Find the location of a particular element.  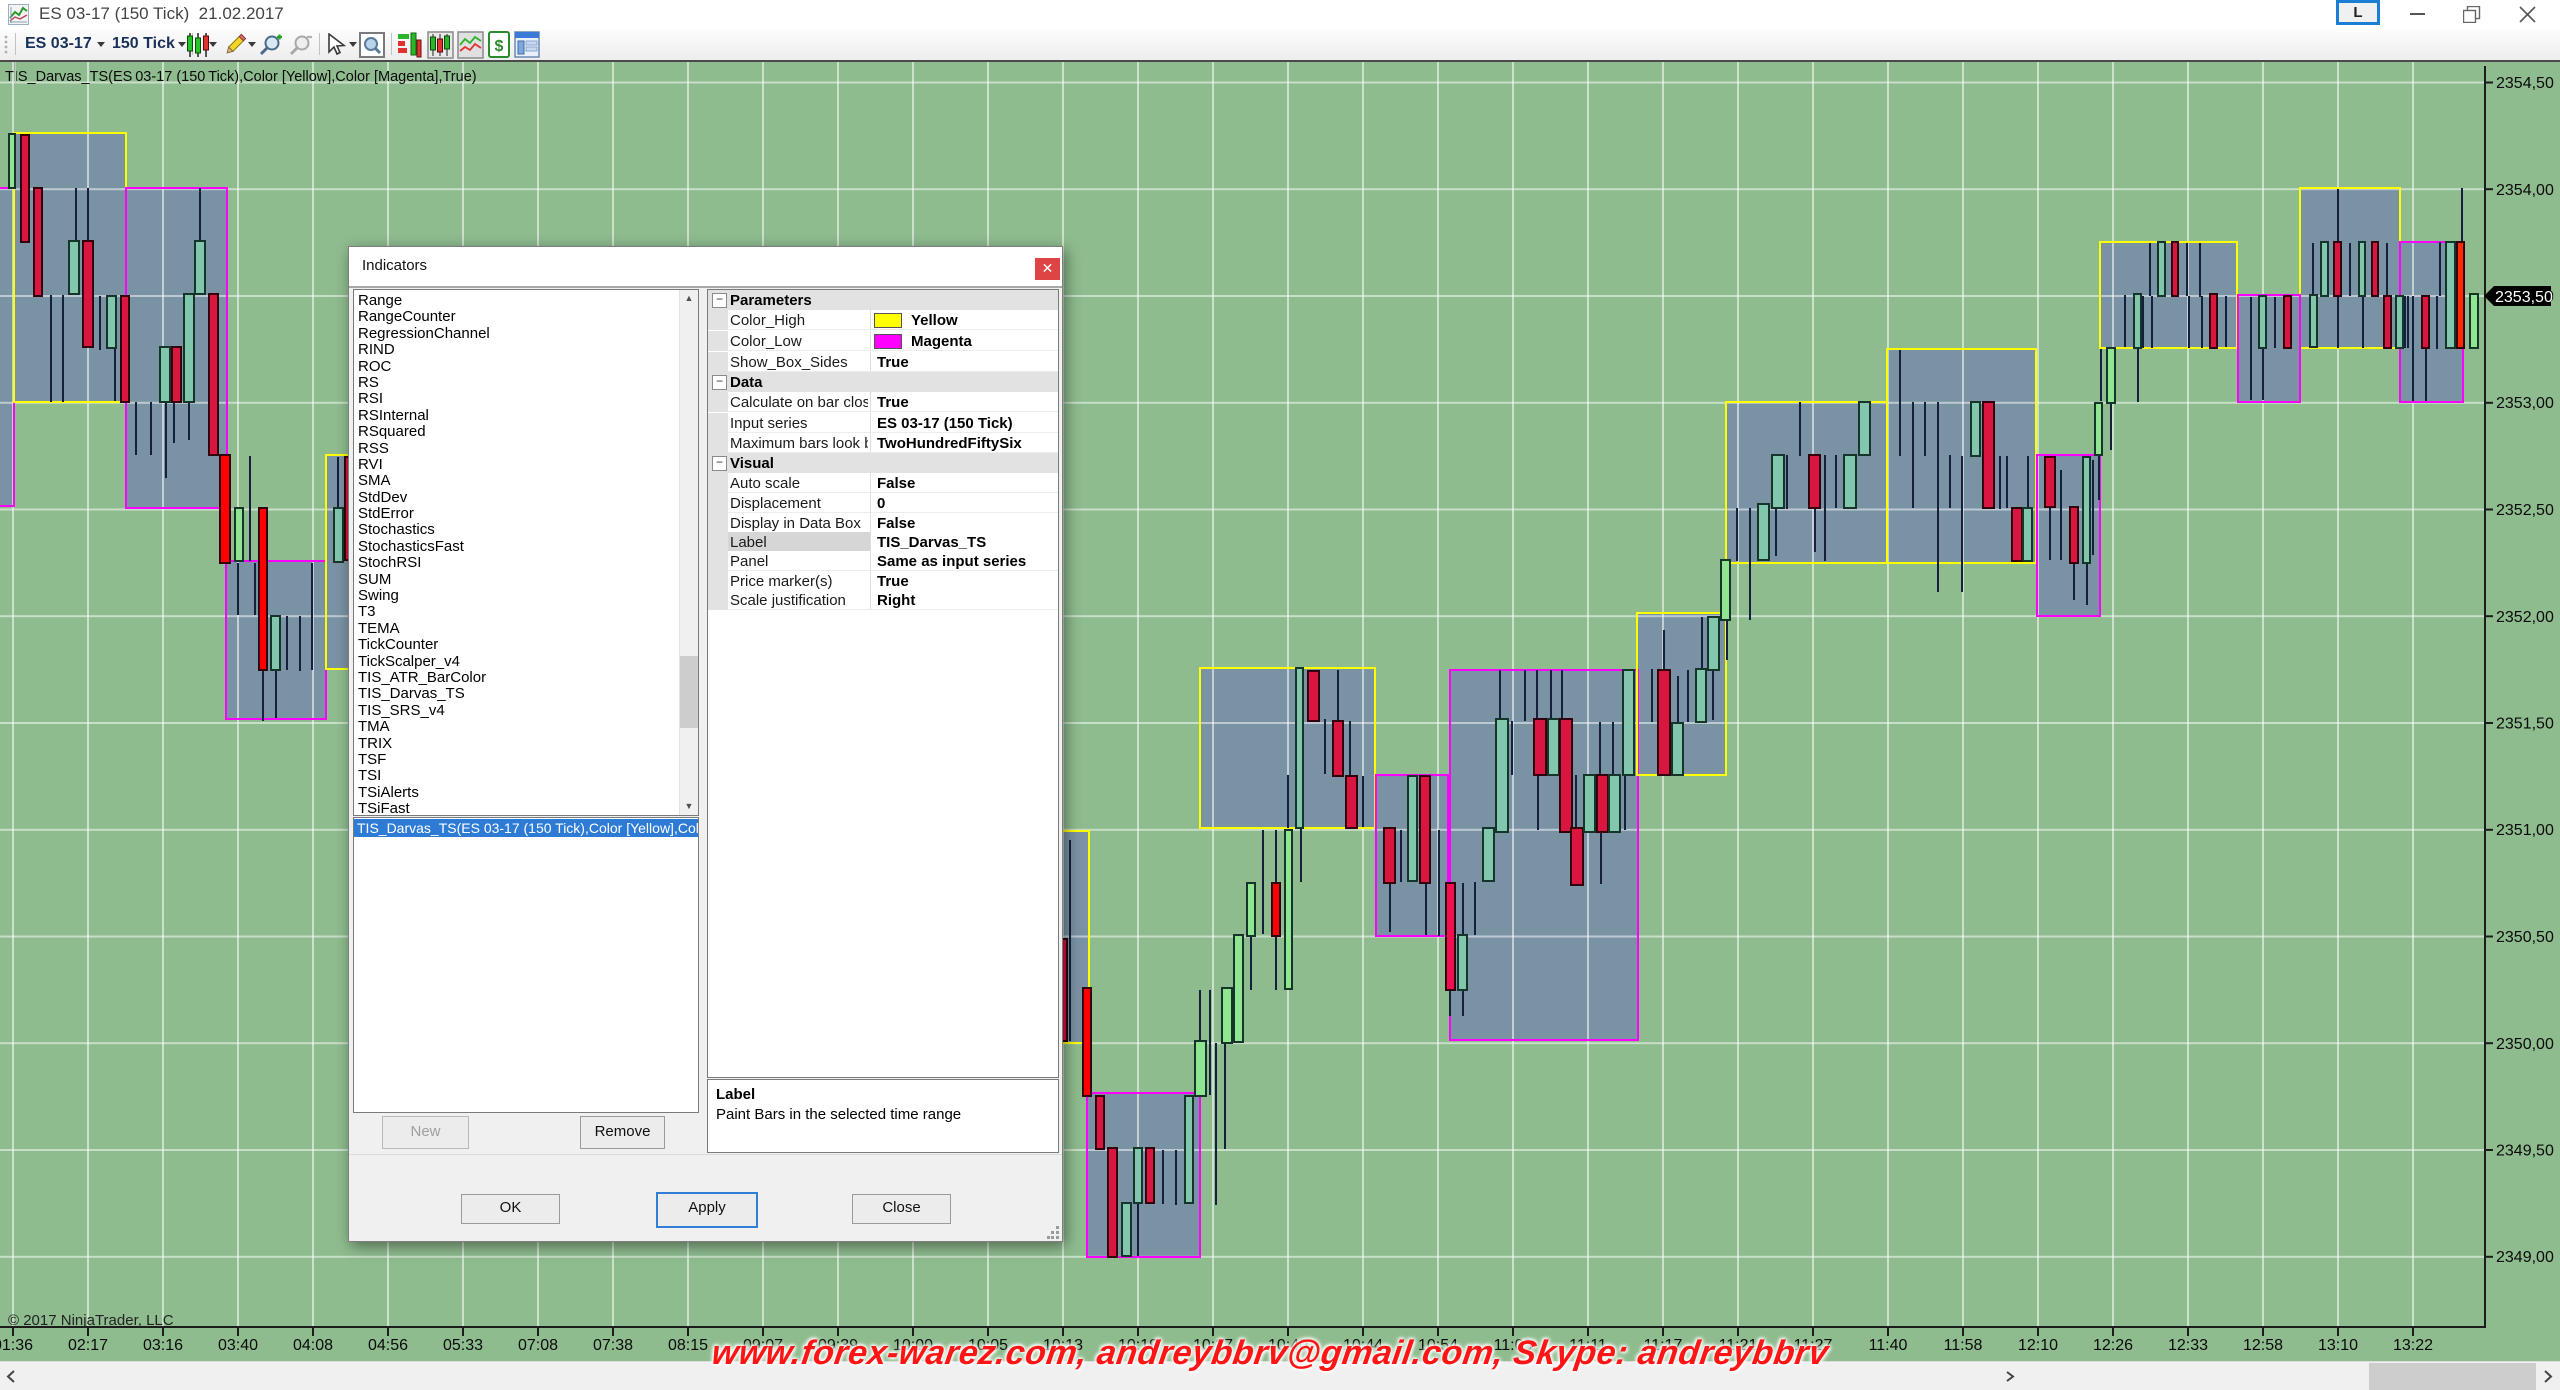

svg-text: 13:10 is located at coordinates (2338, 1345).